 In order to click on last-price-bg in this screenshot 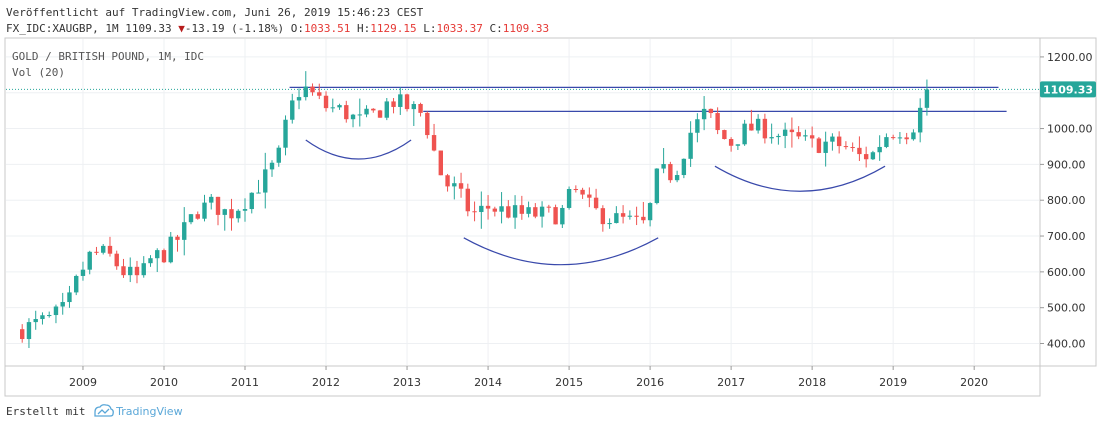, I will do `click(1068, 89)`.